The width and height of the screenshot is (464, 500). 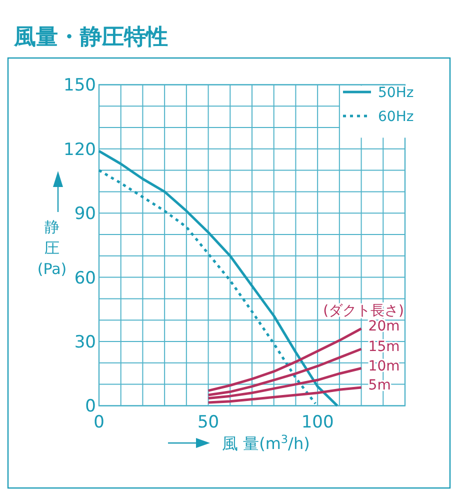 What do you see at coordinates (85, 278) in the screenshot?
I see `y-tick-label: 60` at bounding box center [85, 278].